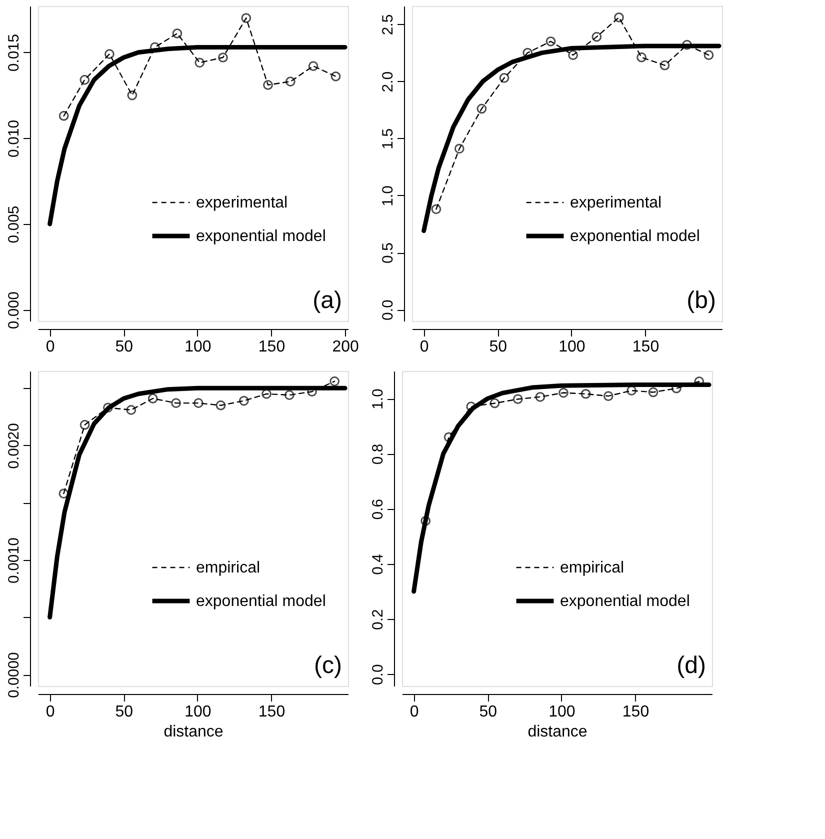 The width and height of the screenshot is (825, 839). What do you see at coordinates (345, 347) in the screenshot?
I see `x-tick-label: 200` at bounding box center [345, 347].